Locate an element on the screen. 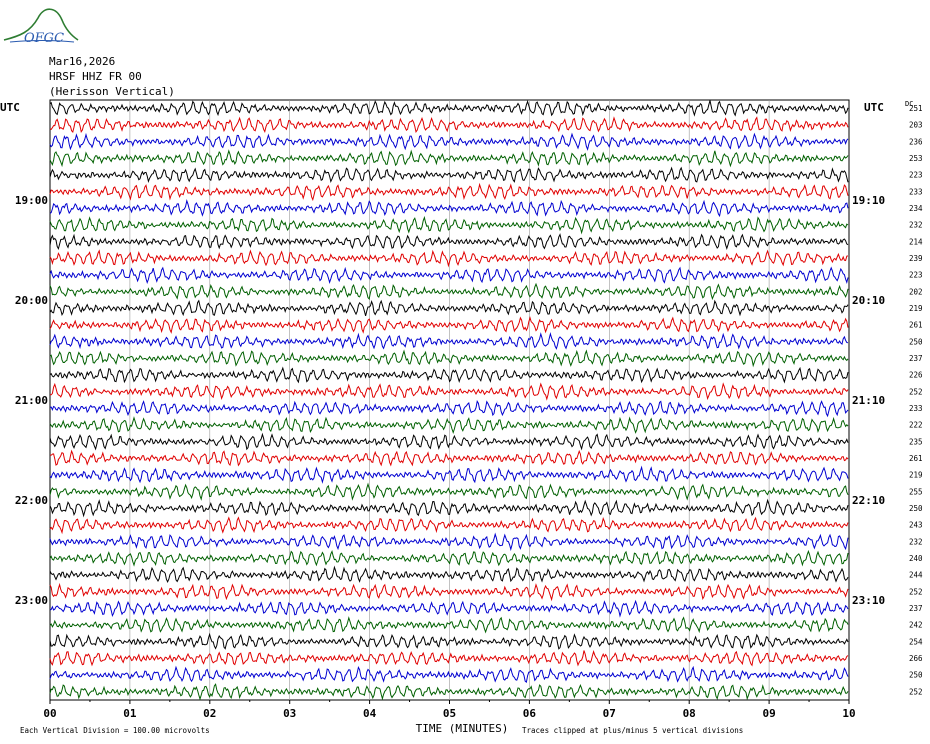 The height and width of the screenshot is (744, 930). dc-header-label: DC is located at coordinates (909, 104).